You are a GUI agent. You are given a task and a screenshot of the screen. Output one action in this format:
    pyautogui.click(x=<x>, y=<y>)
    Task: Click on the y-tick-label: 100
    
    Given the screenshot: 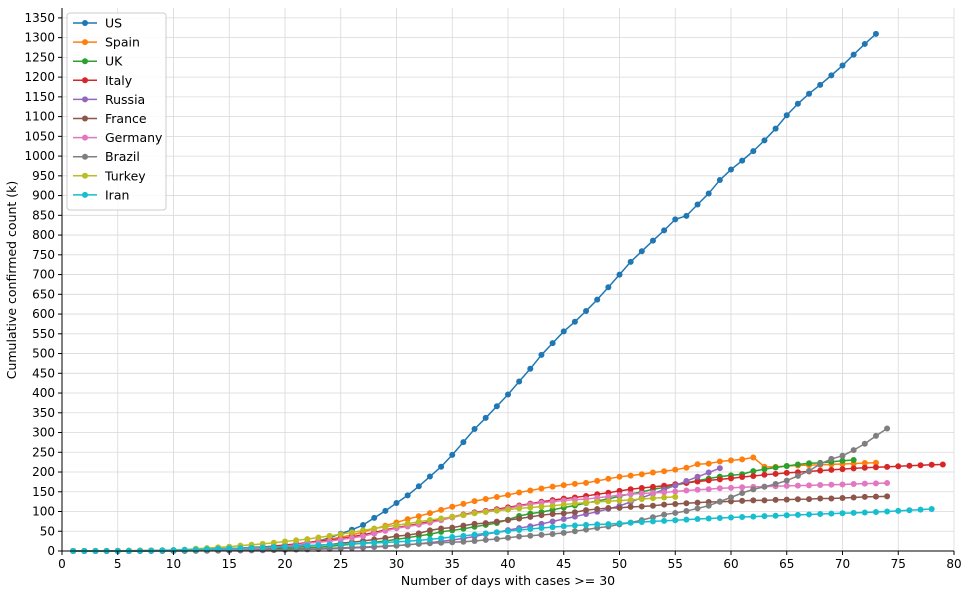 What is the action you would take?
    pyautogui.click(x=43, y=512)
    